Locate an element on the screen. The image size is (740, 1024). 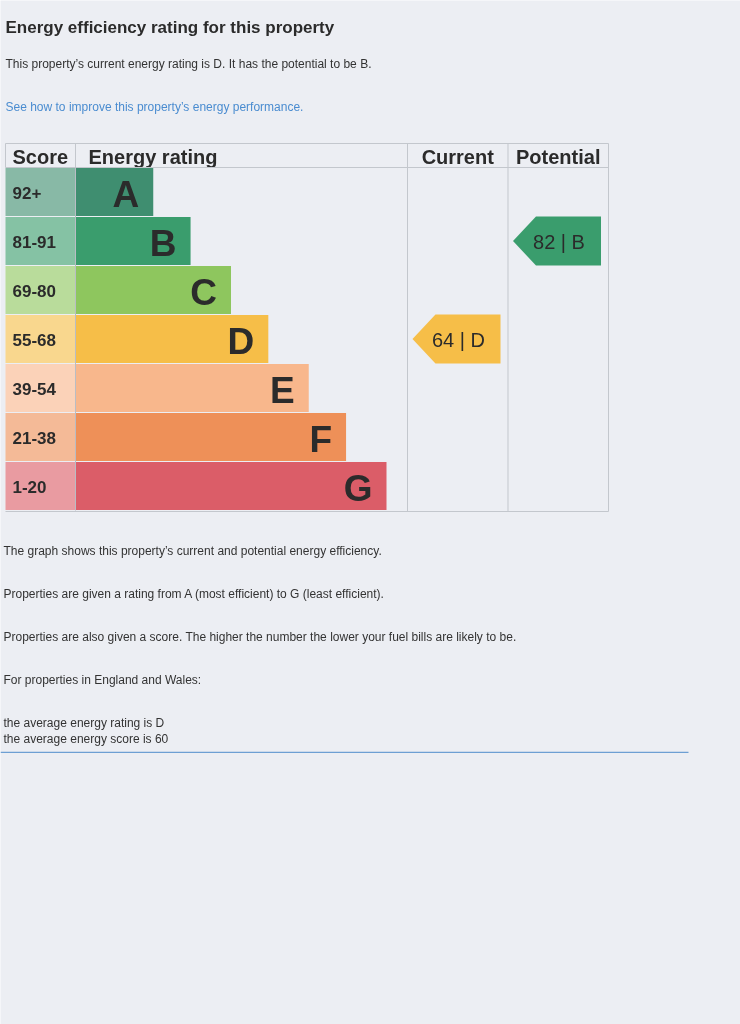
y-tick-label: 1-20 is located at coordinates (29, 487).